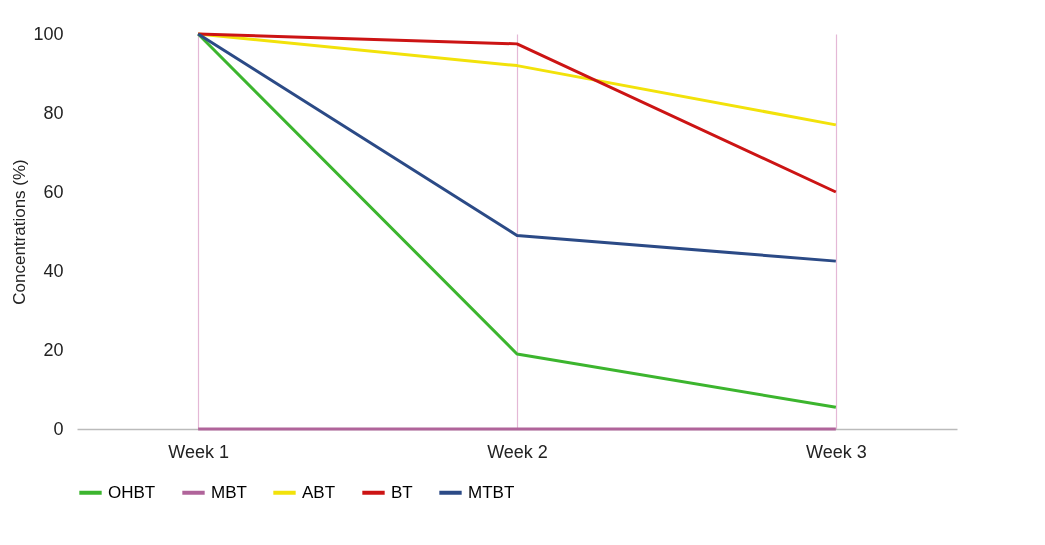 The height and width of the screenshot is (545, 1045). Describe the element at coordinates (836, 451) in the screenshot. I see `x-tick-label: Week 3` at that location.